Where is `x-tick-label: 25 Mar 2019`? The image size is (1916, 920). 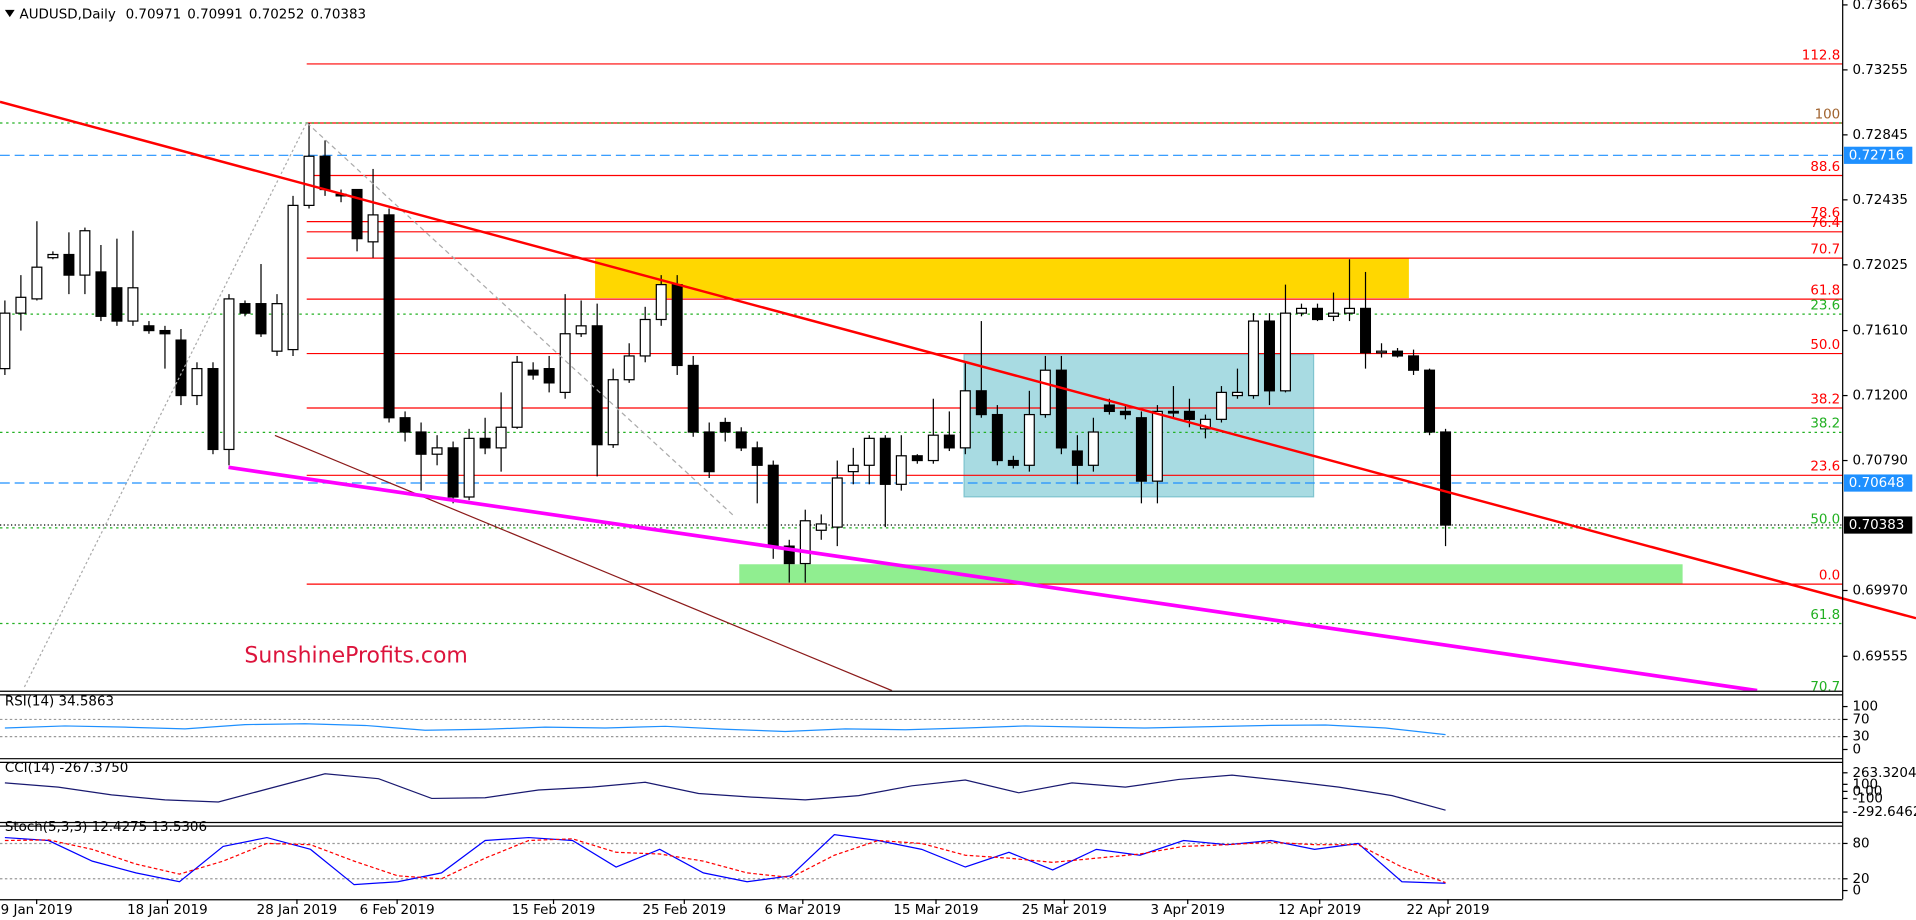
x-tick-label: 25 Mar 2019 is located at coordinates (1064, 910).